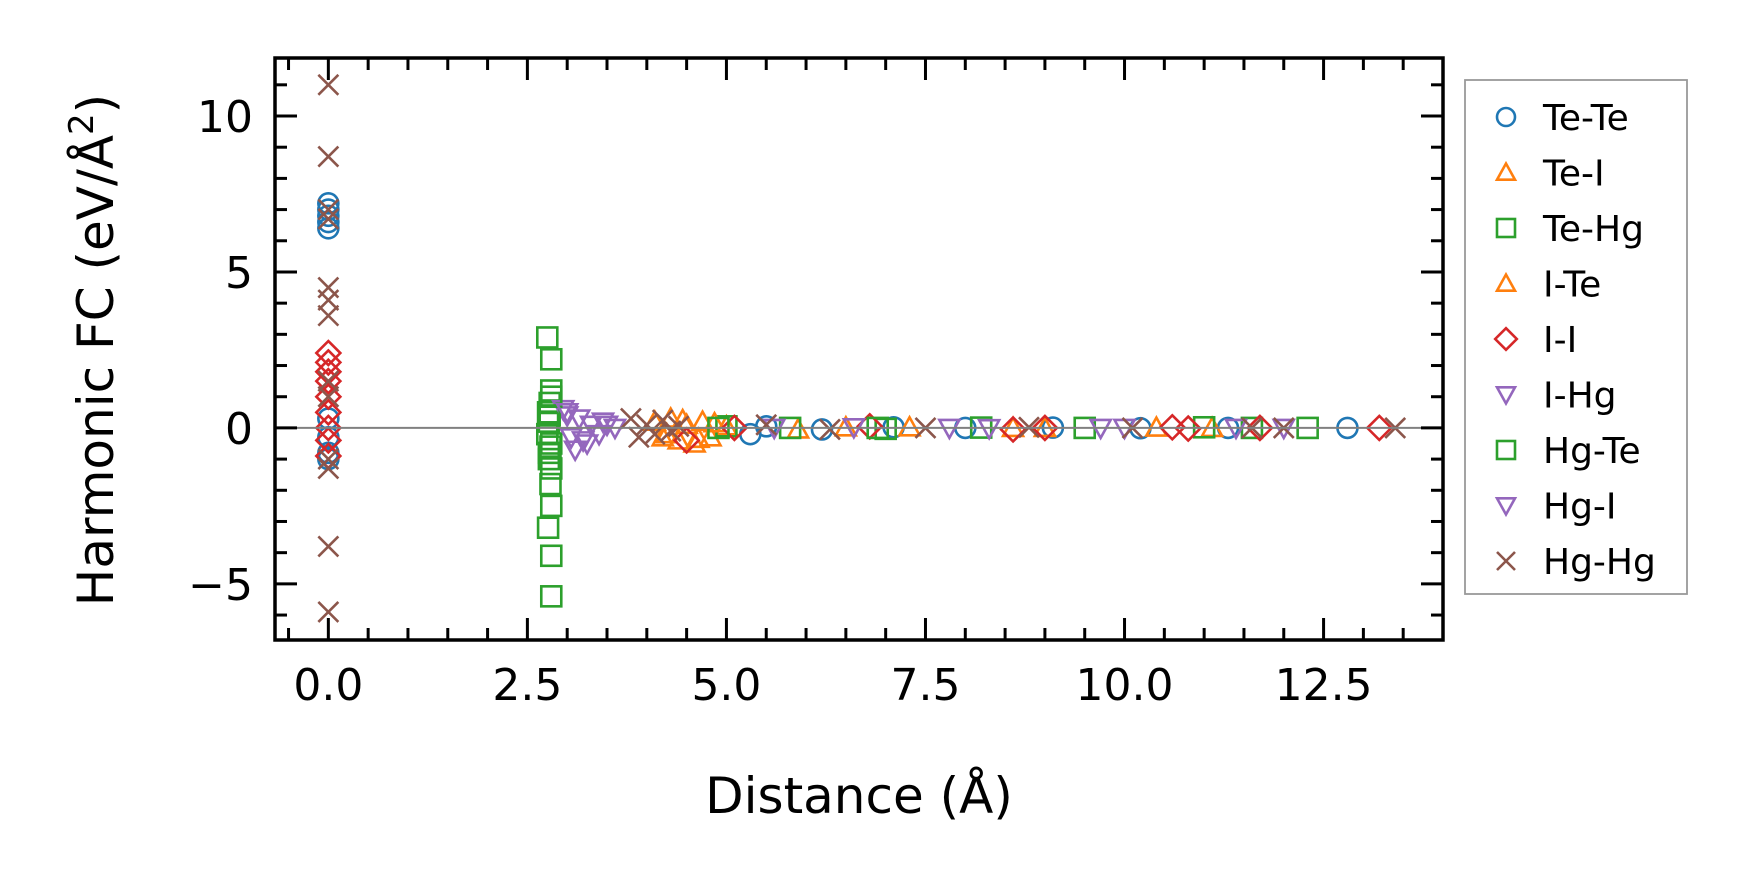  Describe the element at coordinates (1592, 451) in the screenshot. I see `legend-label: Hg-Te` at that location.